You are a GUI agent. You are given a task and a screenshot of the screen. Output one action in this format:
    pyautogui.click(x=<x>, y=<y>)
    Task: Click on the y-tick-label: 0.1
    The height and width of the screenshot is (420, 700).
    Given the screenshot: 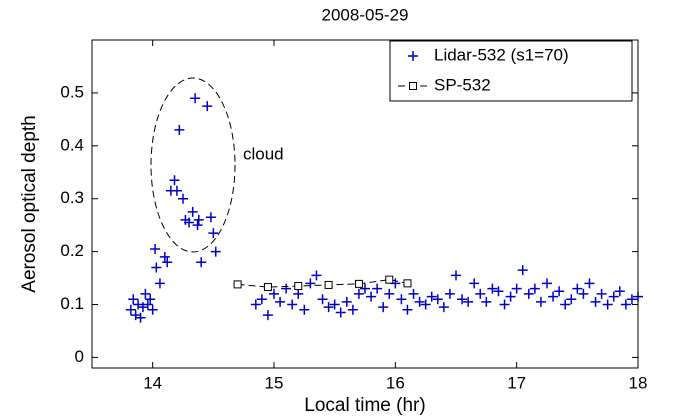 What is the action you would take?
    pyautogui.click(x=72, y=303)
    